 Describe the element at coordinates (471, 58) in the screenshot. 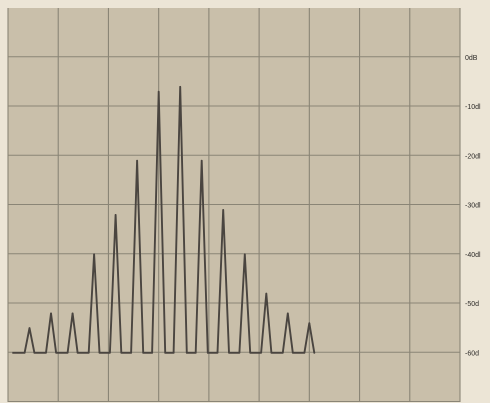

I see `y-tick-label: 0dB` at that location.